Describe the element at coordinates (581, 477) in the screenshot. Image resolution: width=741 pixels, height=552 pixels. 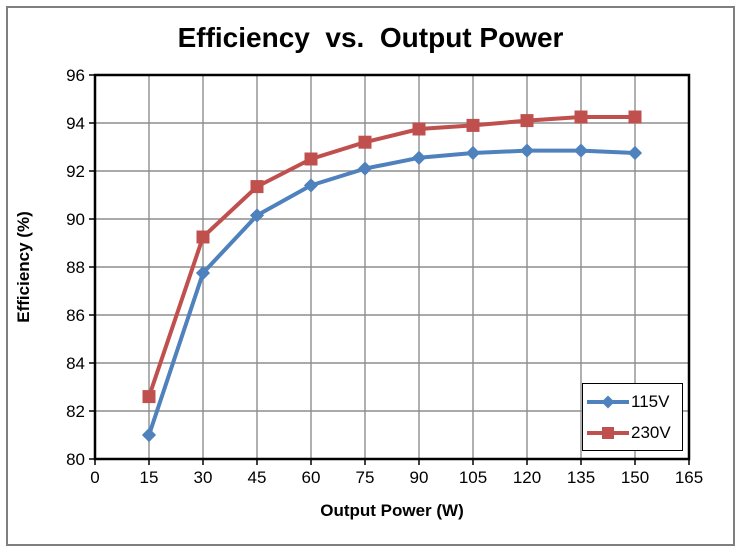
I see `x-tick-label: 135` at that location.